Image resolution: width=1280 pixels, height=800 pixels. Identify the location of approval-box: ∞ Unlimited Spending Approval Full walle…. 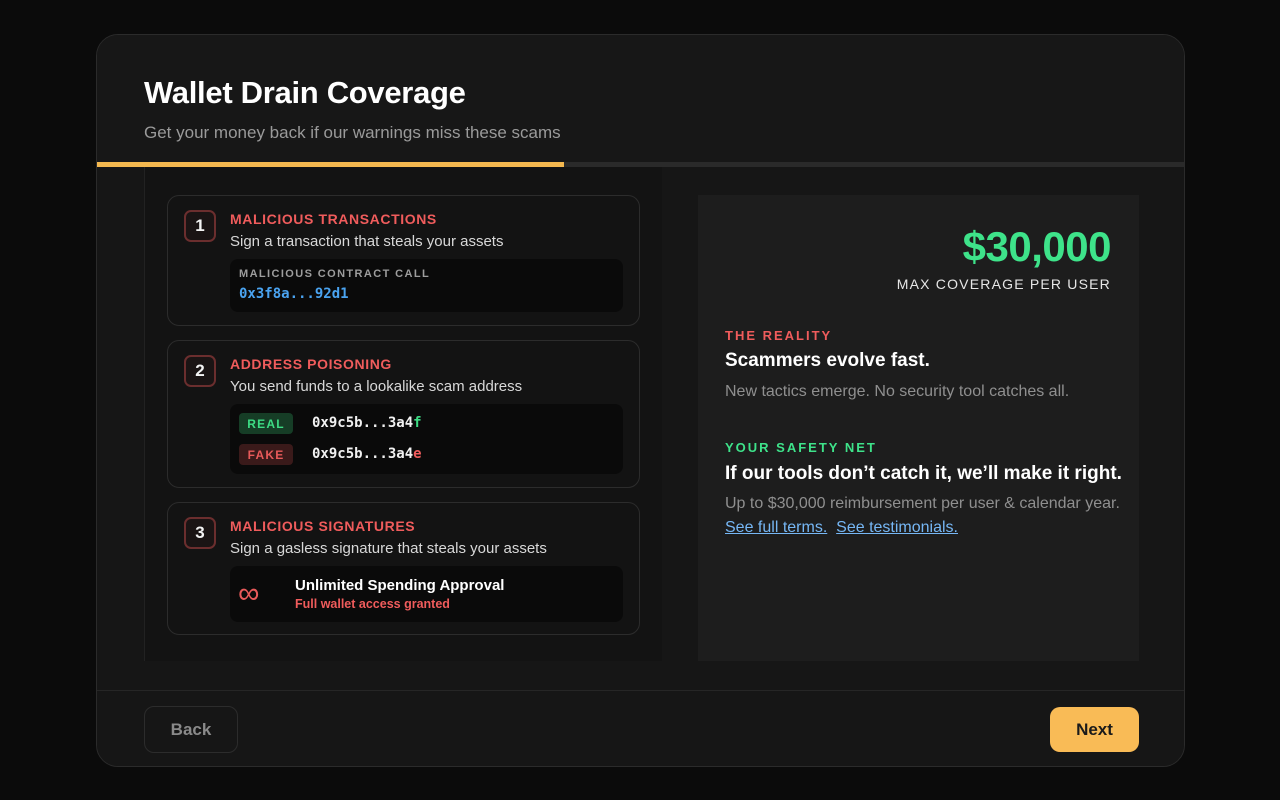
(426, 594).